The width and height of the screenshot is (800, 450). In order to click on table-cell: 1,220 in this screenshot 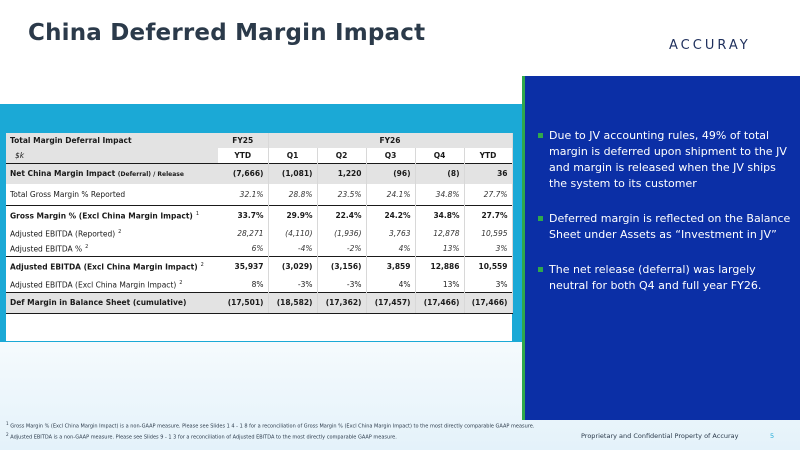, I will do `click(342, 173)`.